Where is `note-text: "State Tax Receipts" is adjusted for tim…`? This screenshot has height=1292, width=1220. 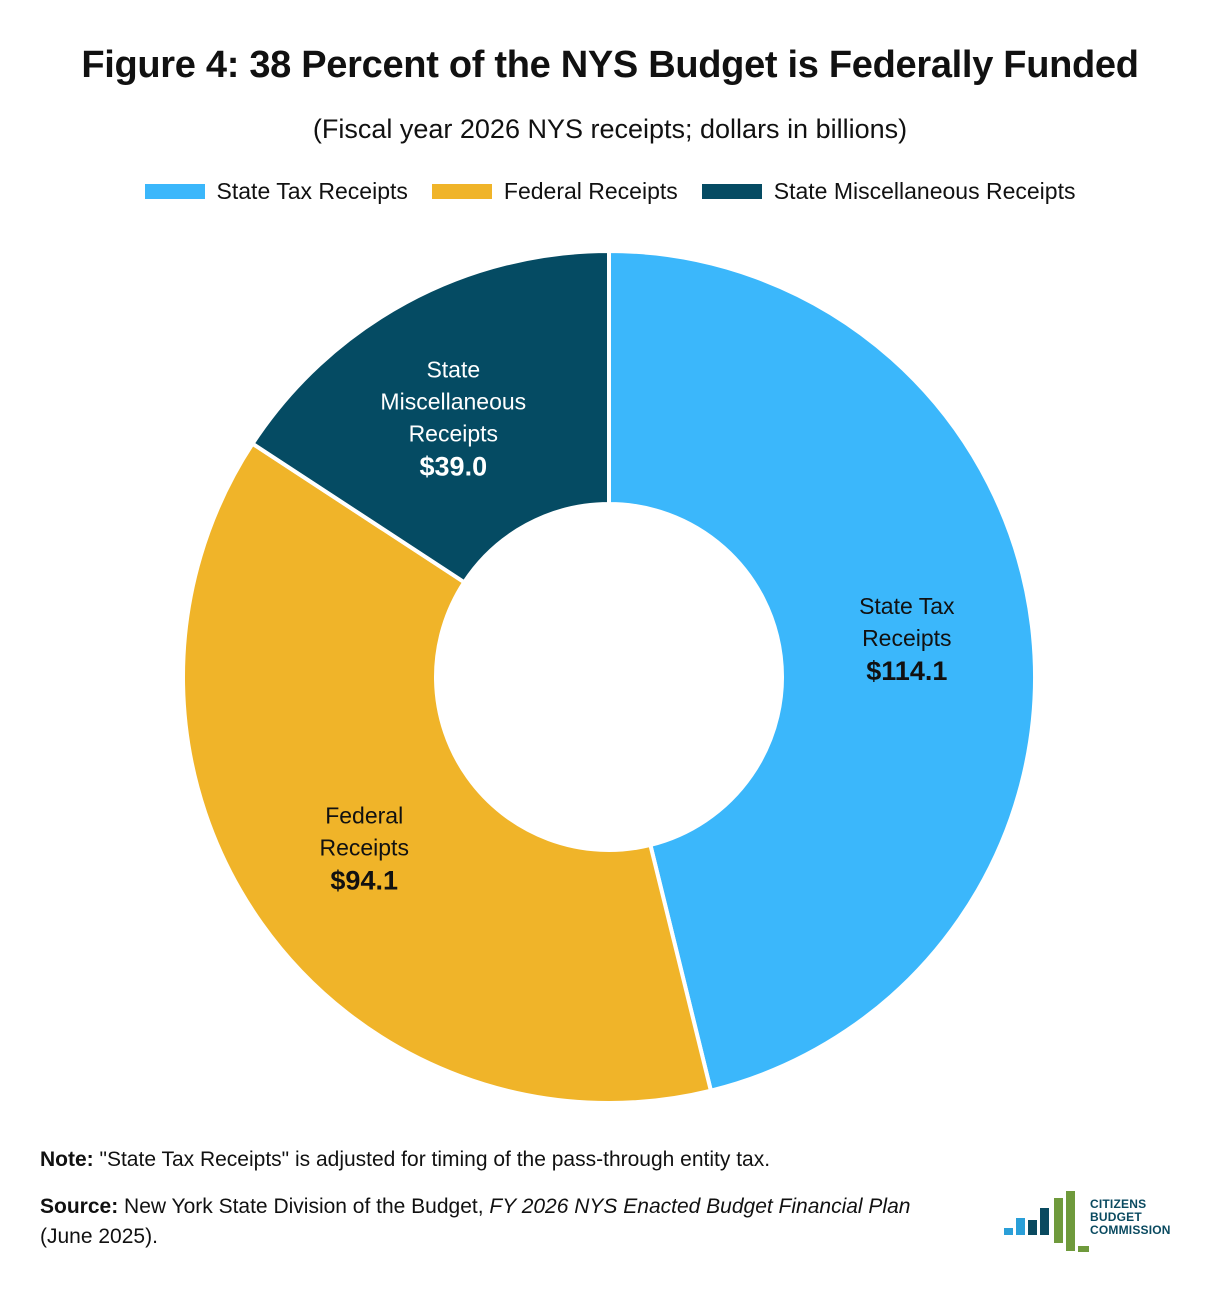 note-text: "State Tax Receipts" is adjusted for tim… is located at coordinates (432, 1159).